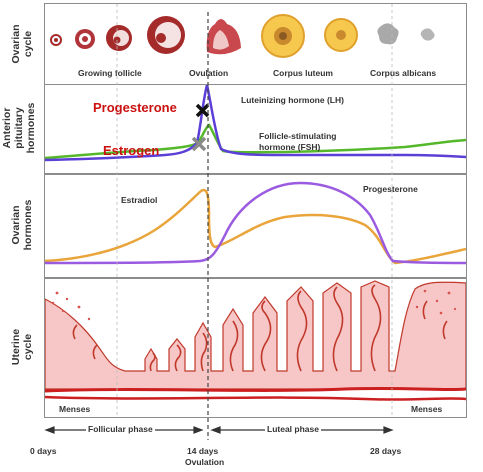 The image size is (483, 472). Describe the element at coordinates (390, 189) in the screenshot. I see `ovarian-progesterone-label: Progesterone` at that location.